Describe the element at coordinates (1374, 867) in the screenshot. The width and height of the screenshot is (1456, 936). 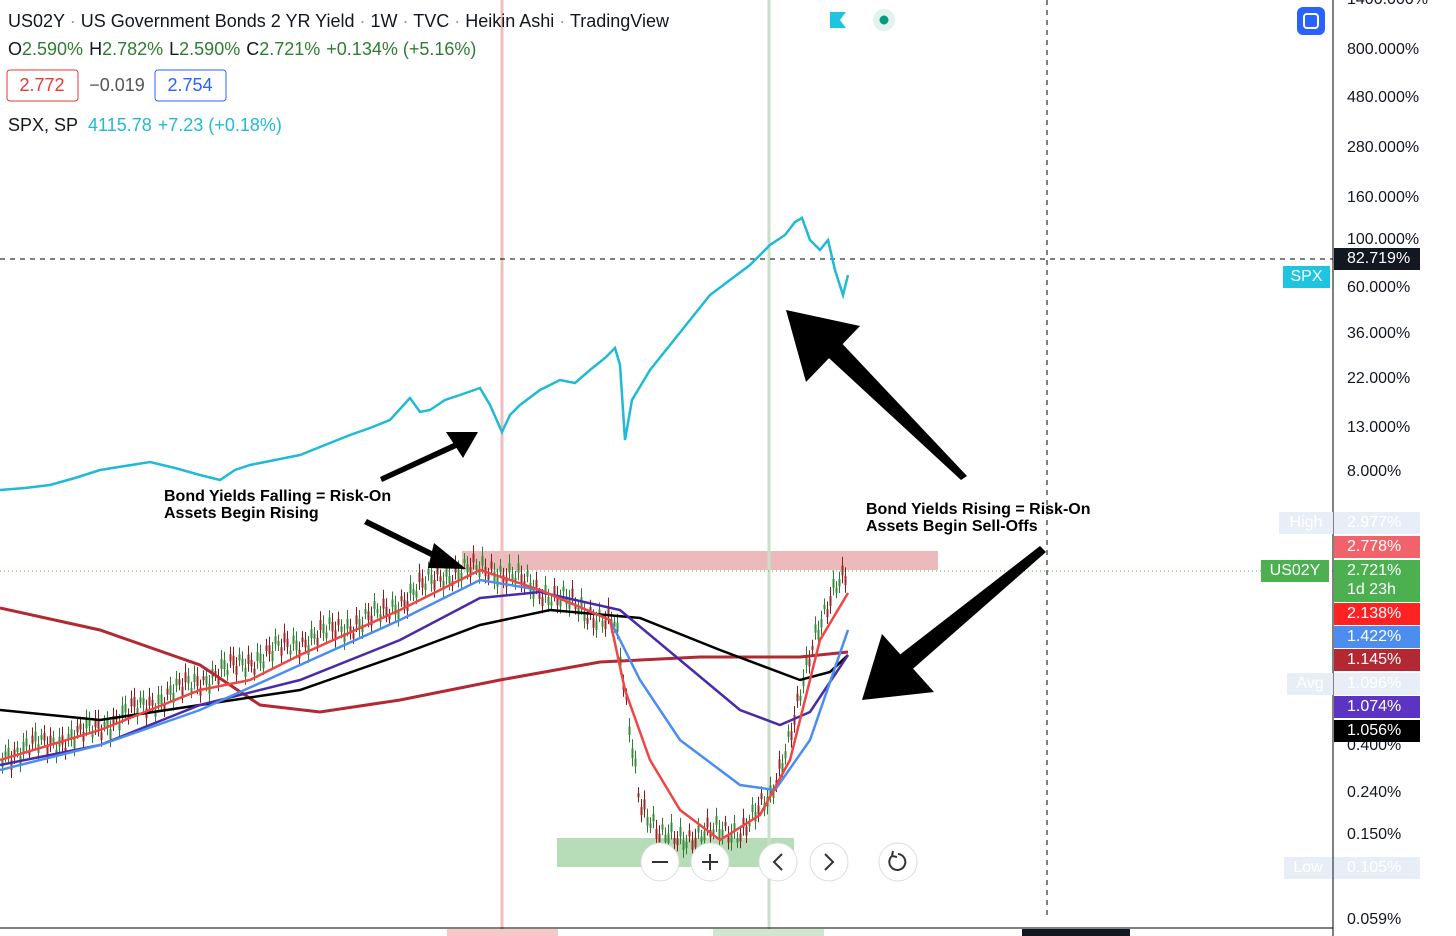
I see `price-label: 0.105%` at that location.